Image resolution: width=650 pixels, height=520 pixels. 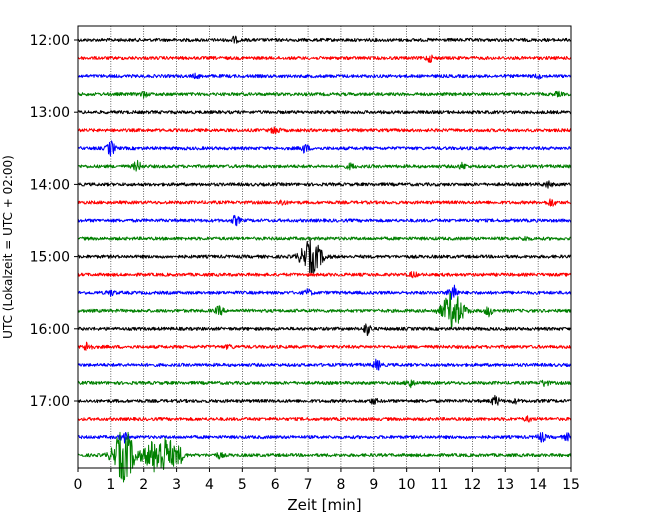 I want to click on x-tick-label: 4, so click(x=209, y=485).